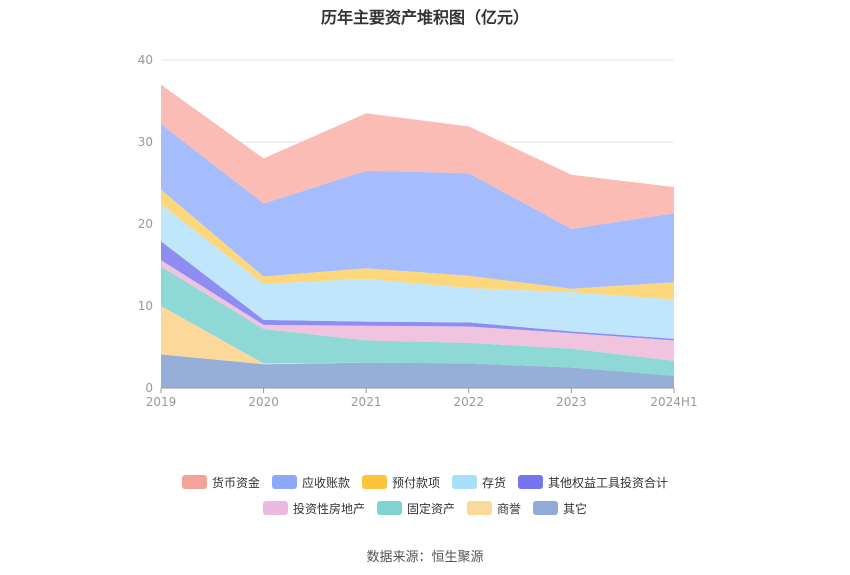  I want to click on legend-label: 投资性房地产, so click(328, 508).